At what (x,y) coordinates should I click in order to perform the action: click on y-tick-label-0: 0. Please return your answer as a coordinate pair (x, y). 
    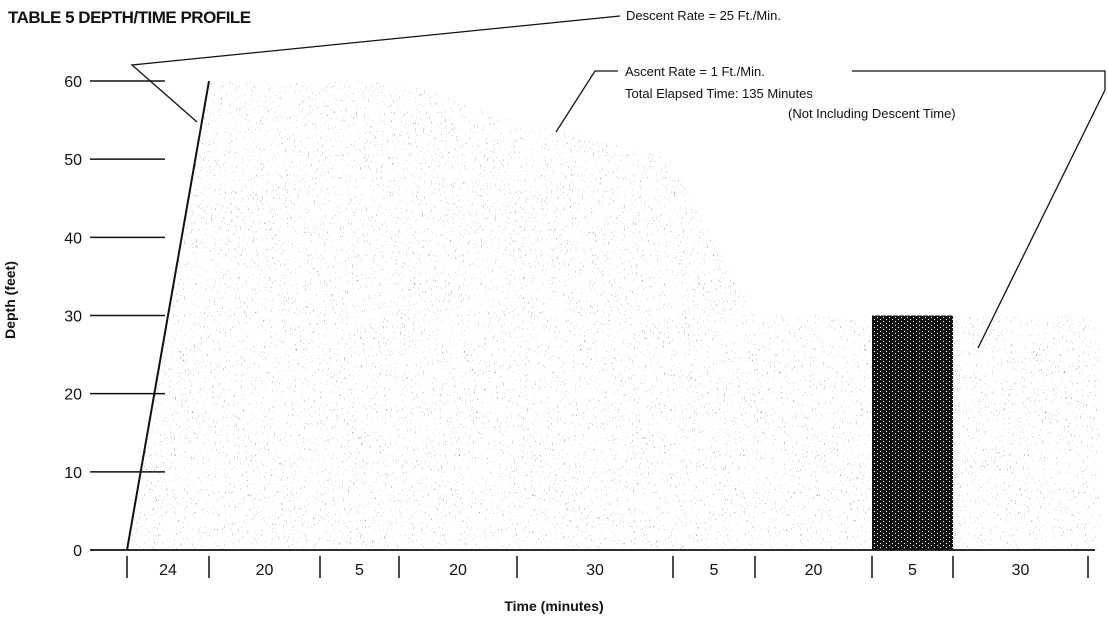
    Looking at the image, I should click on (77, 551).